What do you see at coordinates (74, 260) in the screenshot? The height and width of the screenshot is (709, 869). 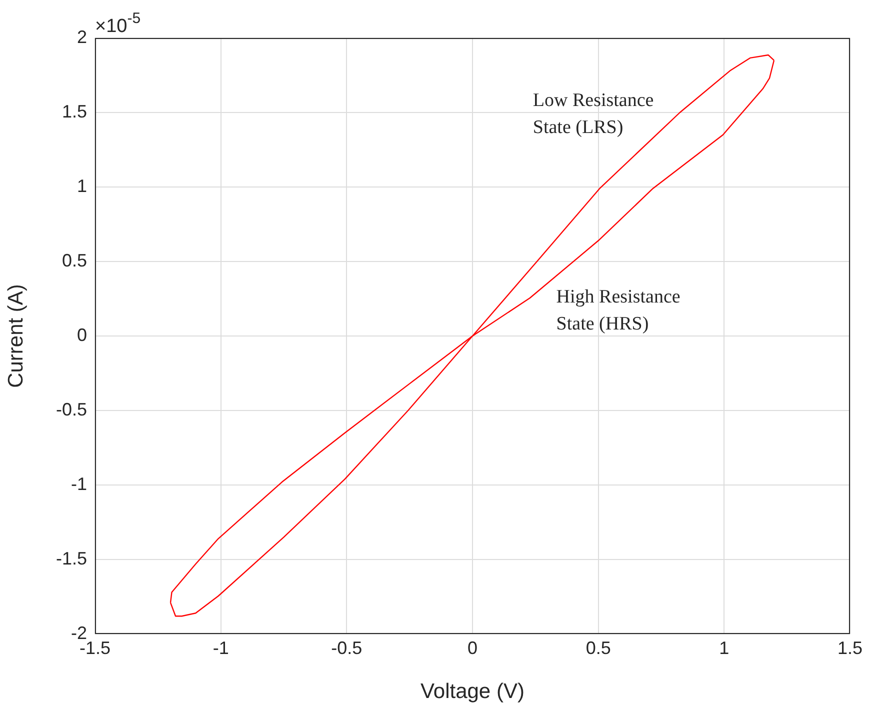 I see `y-tick-label: 0.5` at bounding box center [74, 260].